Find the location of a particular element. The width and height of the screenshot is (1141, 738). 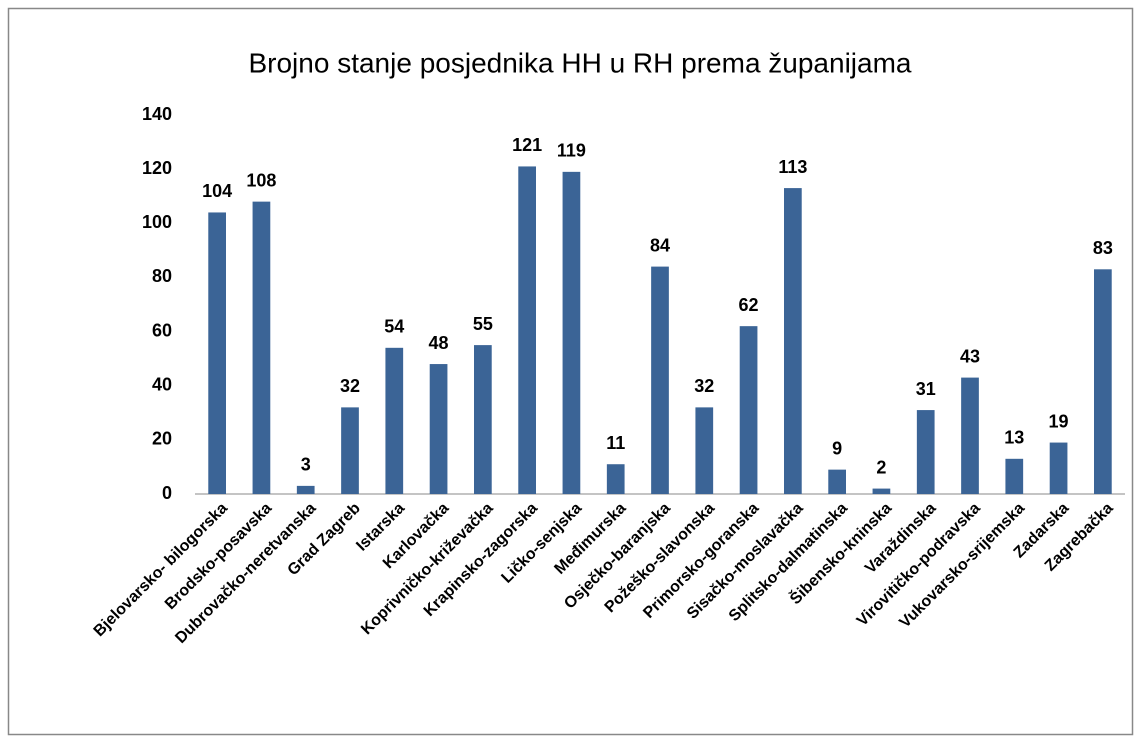

data-label: 113 is located at coordinates (792, 167).